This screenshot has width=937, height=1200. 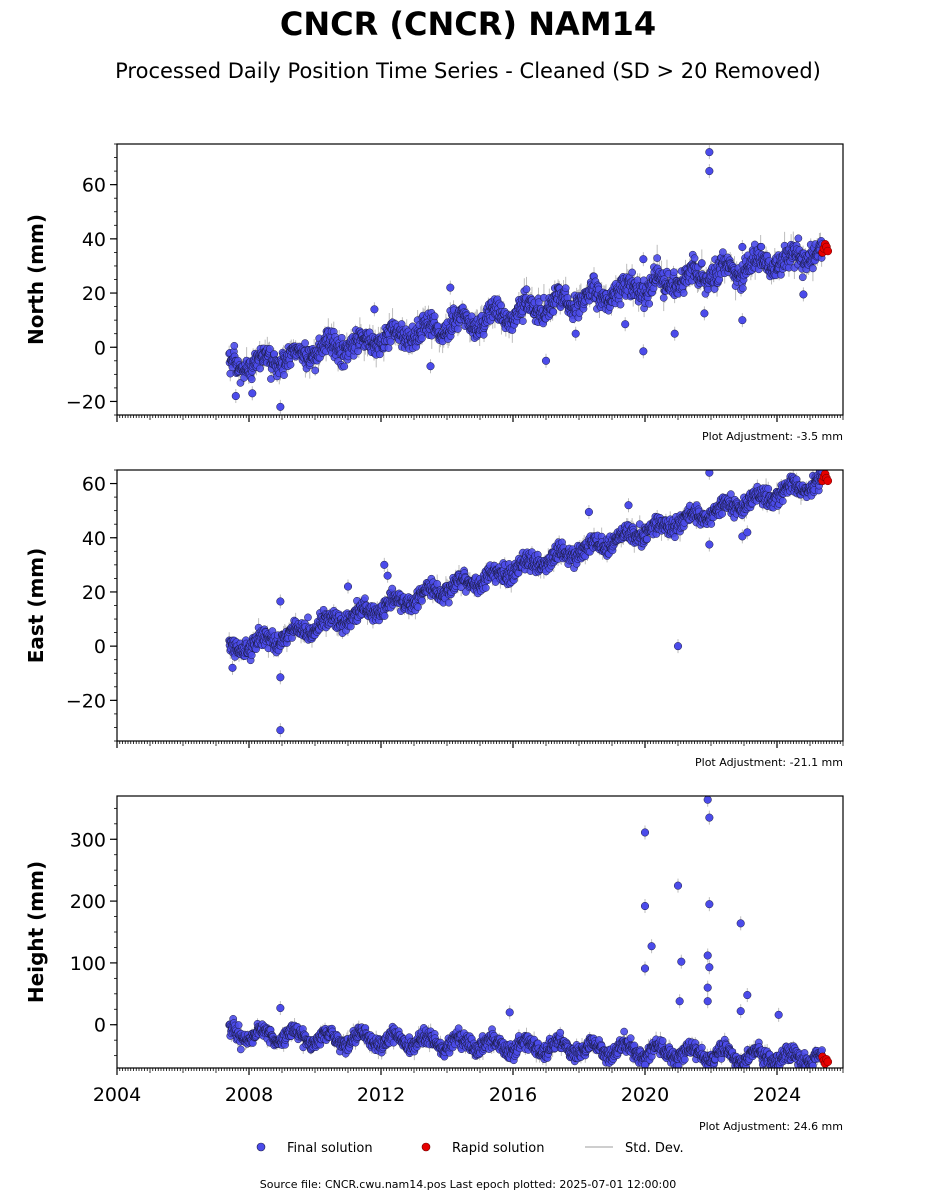 I want to click on chart-title: CNCR (CNCR) NAM14, so click(x=468, y=24).